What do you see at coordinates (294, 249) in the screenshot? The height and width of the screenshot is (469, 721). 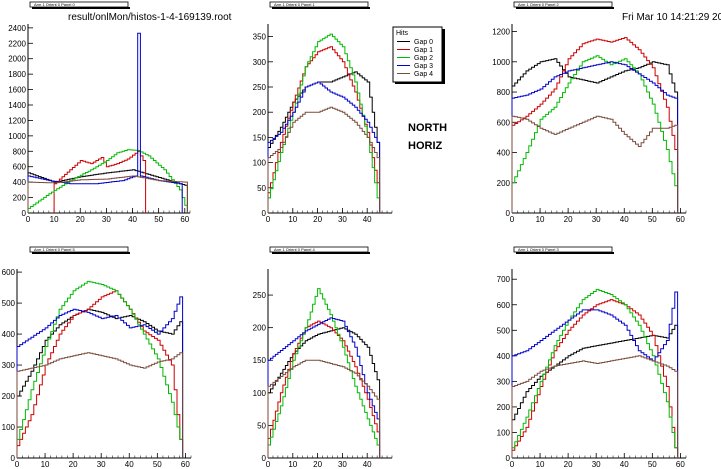 I see `panel-title: Arm 1 Orient 0 Panel 4` at bounding box center [294, 249].